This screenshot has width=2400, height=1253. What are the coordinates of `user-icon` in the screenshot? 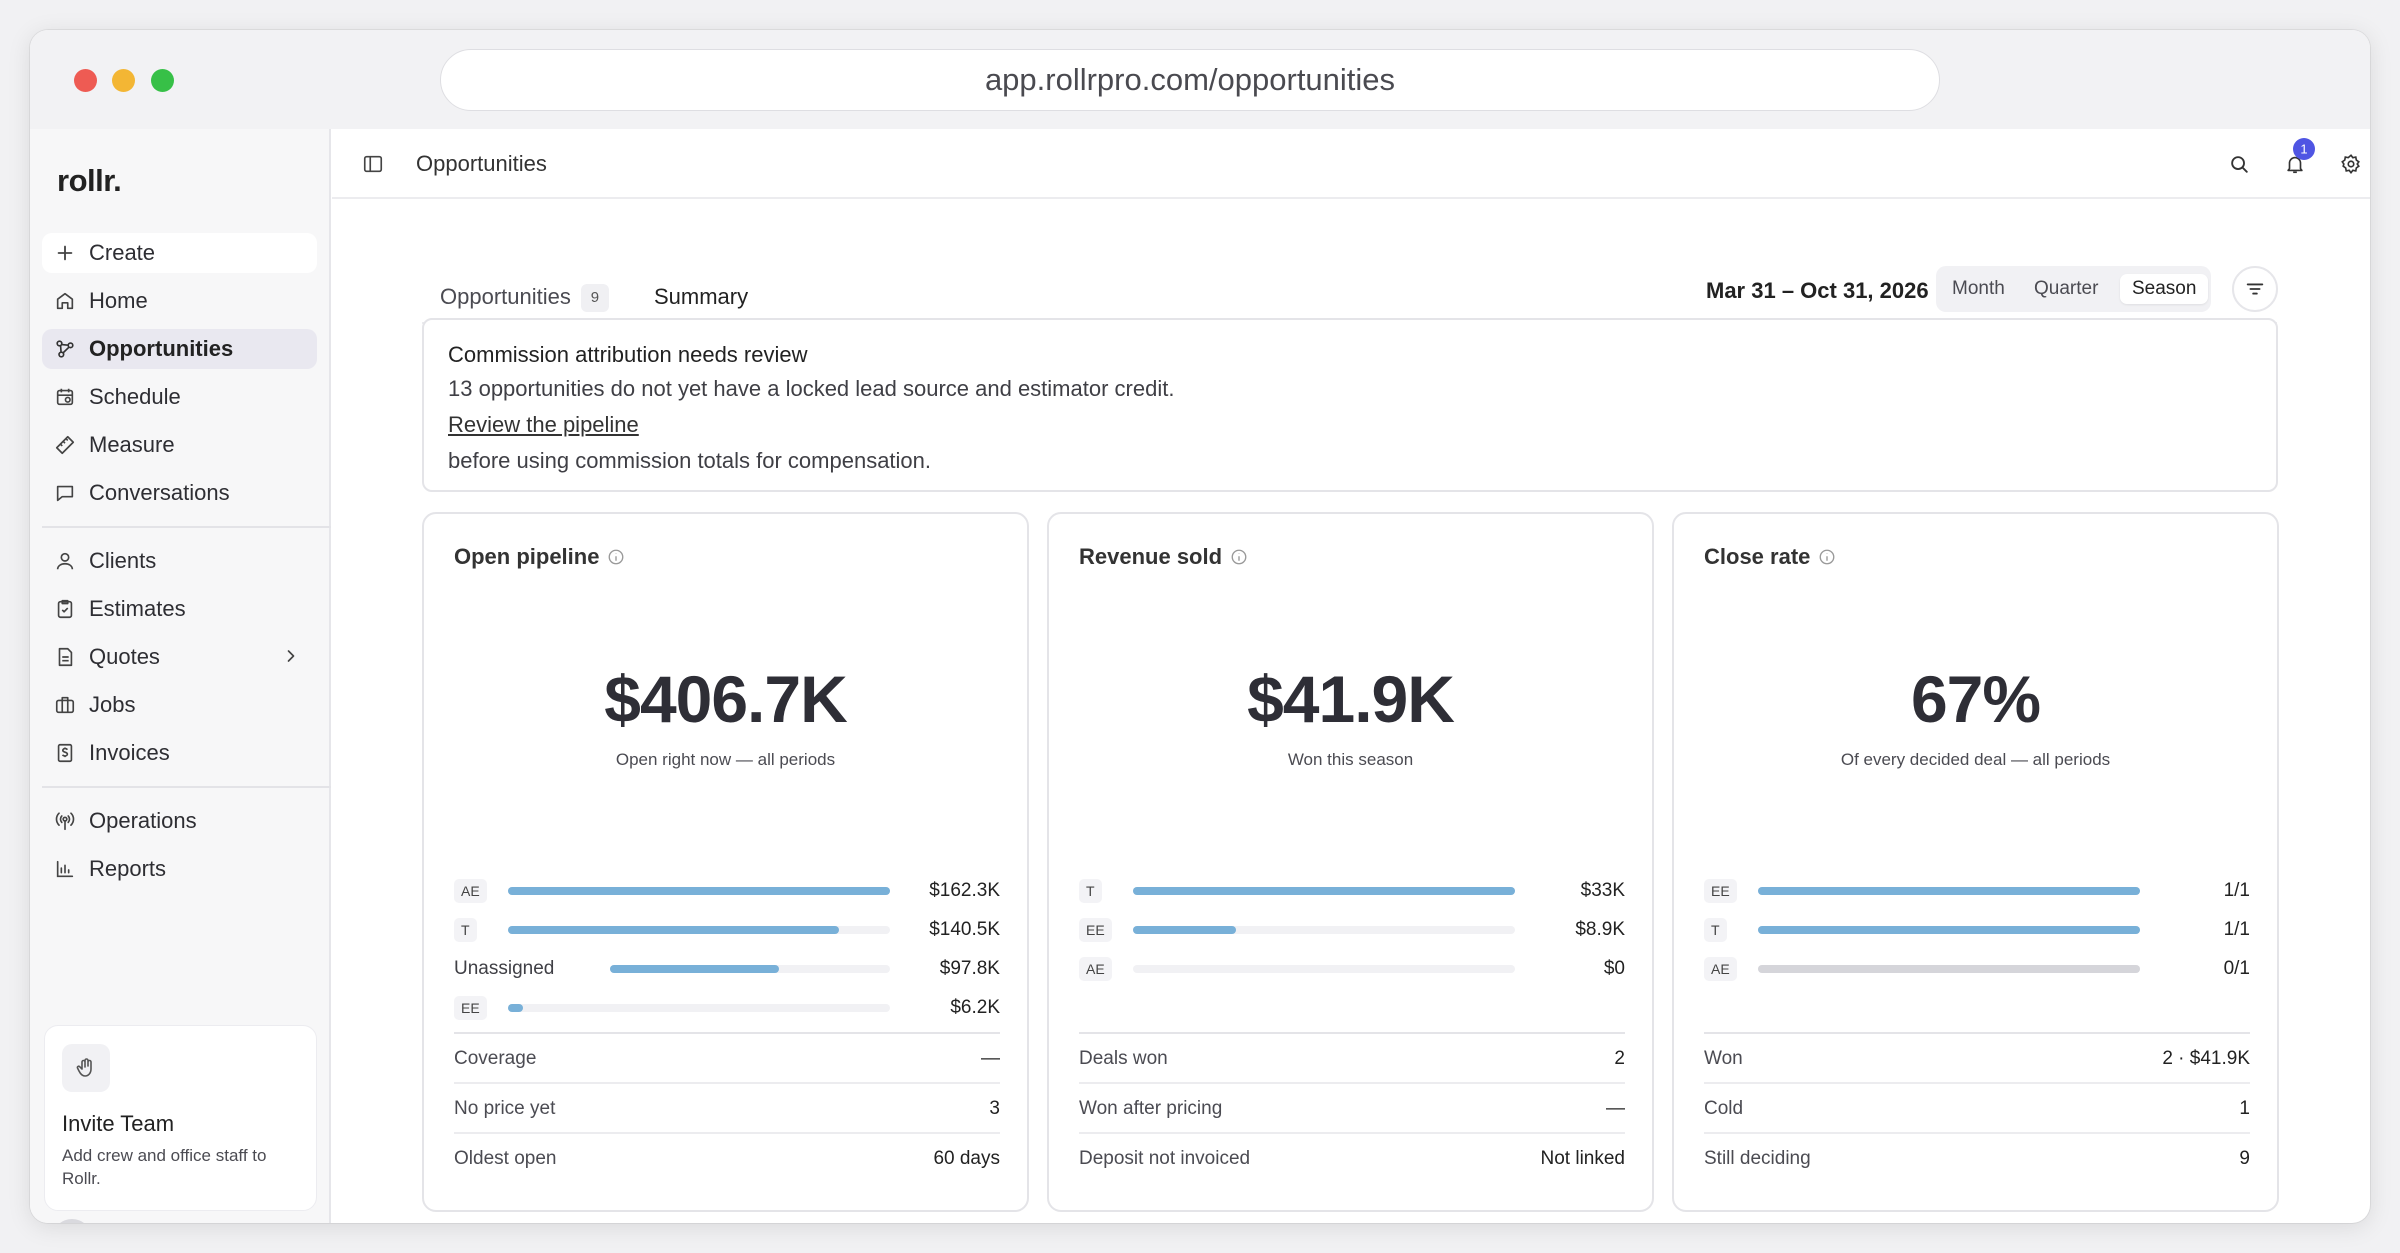 It's located at (65, 561).